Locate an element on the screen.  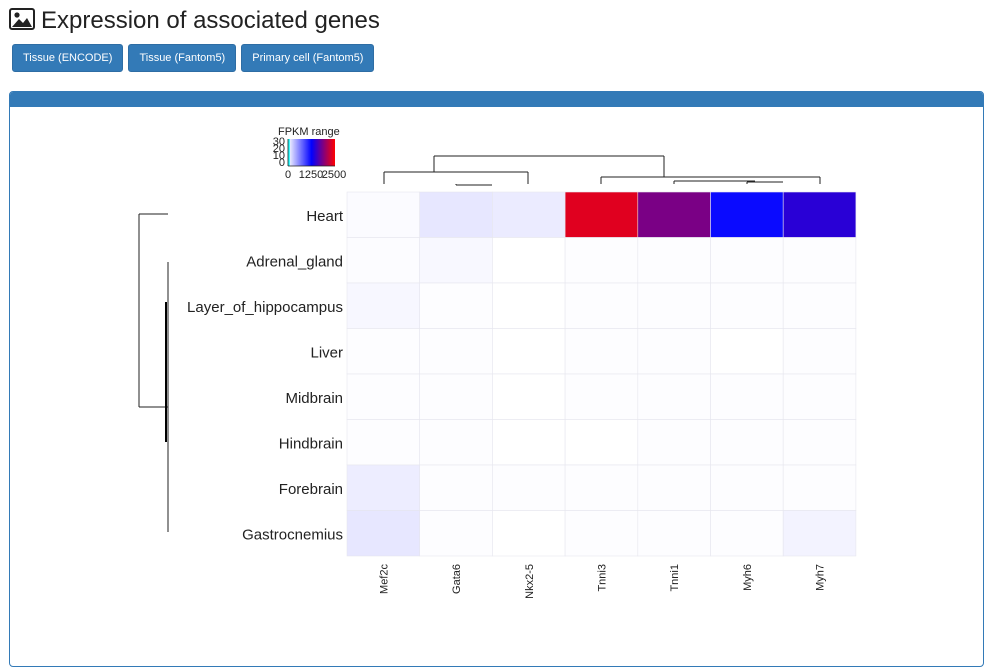
column-label: Tnni1 is located at coordinates (675, 578).